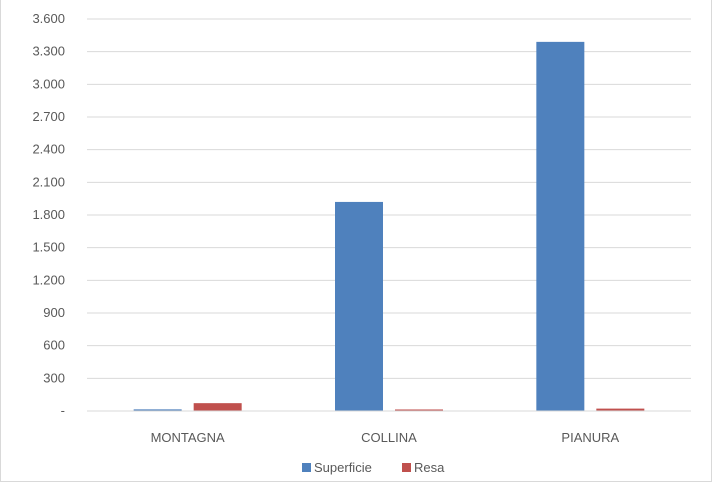 This screenshot has height=483, width=713. What do you see at coordinates (48, 18) in the screenshot?
I see `y-tick-label: 3.600` at bounding box center [48, 18].